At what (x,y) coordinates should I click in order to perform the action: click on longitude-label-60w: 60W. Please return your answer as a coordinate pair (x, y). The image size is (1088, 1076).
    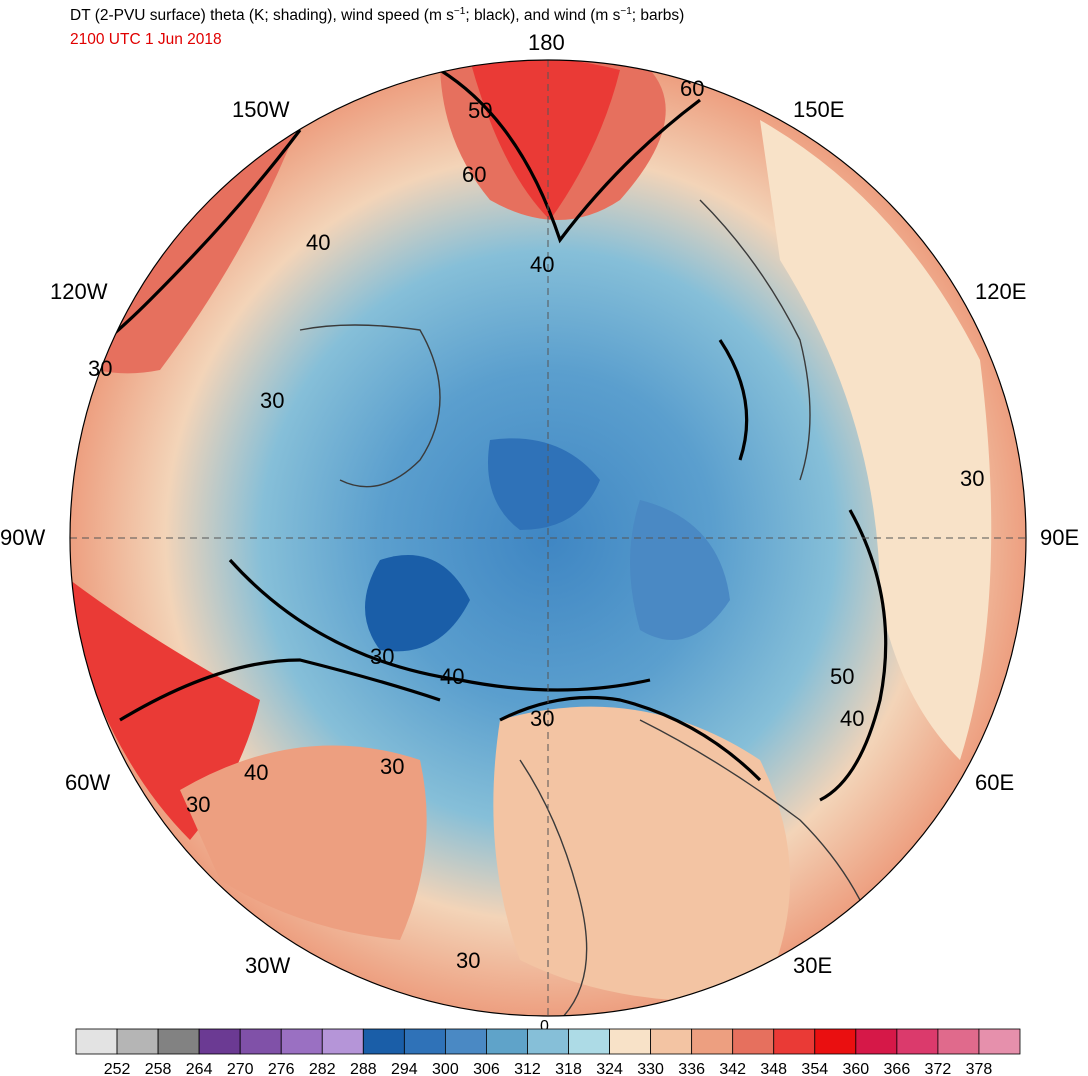
    Looking at the image, I should click on (88, 782).